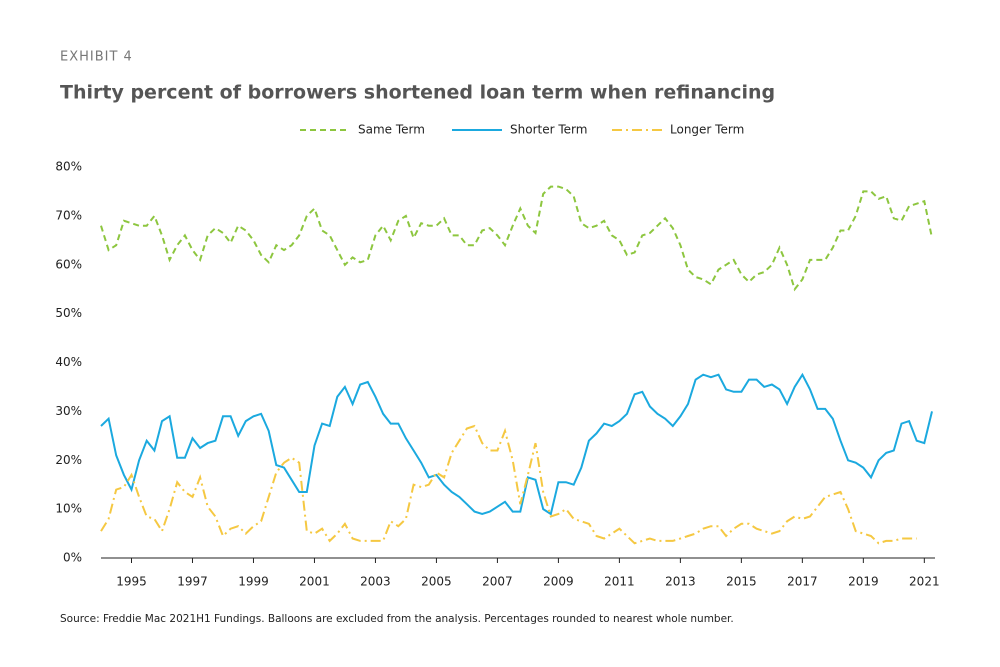  I want to click on x-tick-label: 2021, so click(924, 582).